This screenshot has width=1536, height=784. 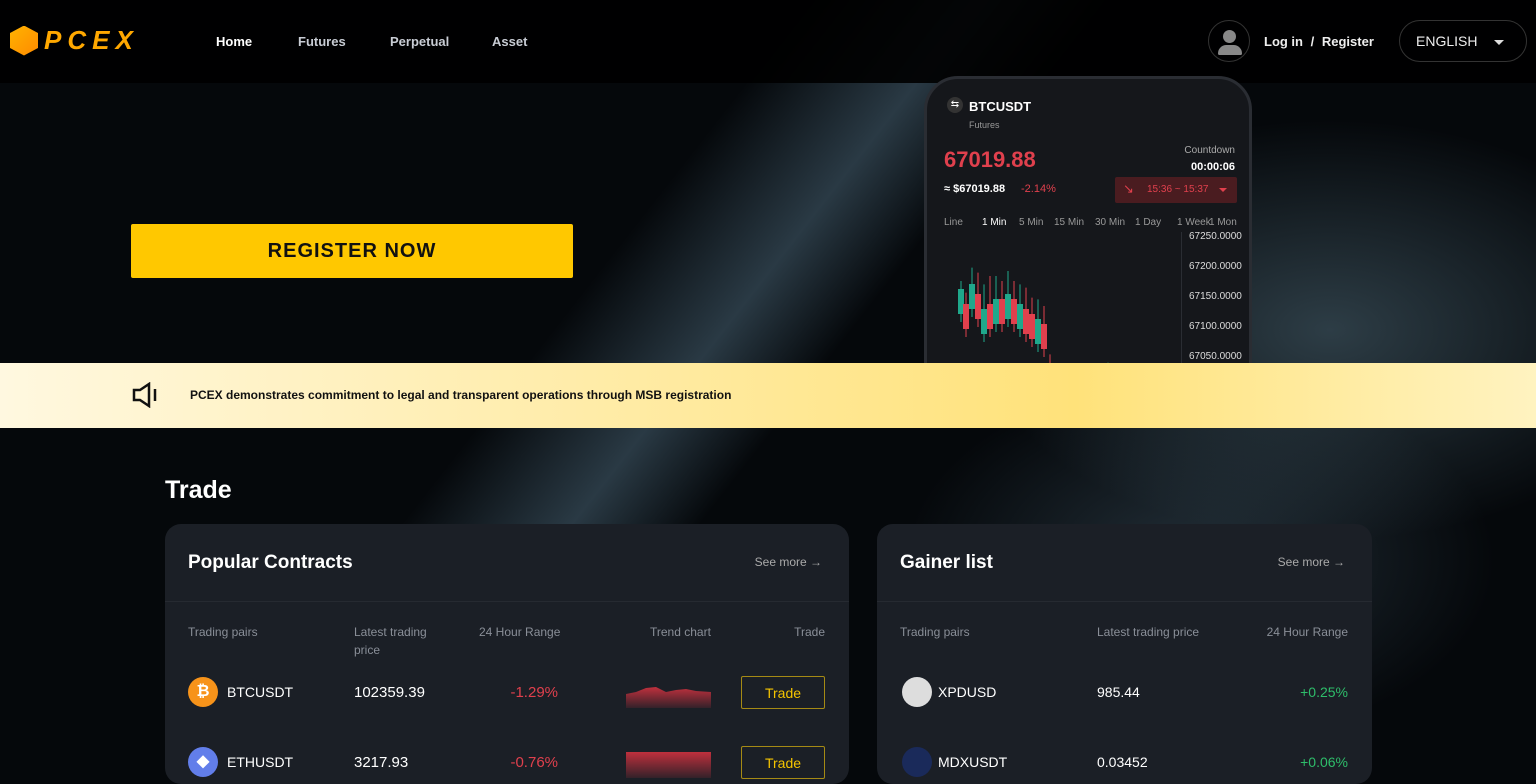 What do you see at coordinates (1038, 189) in the screenshot?
I see `phone-change: -2.14%` at bounding box center [1038, 189].